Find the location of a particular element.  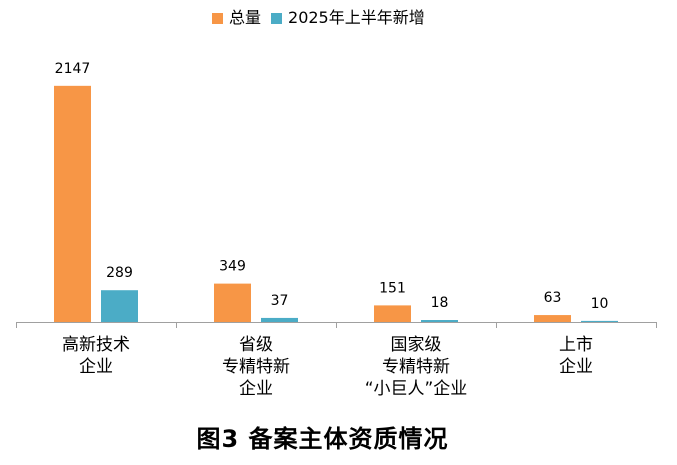

data-label-new-1: 37 is located at coordinates (280, 301).